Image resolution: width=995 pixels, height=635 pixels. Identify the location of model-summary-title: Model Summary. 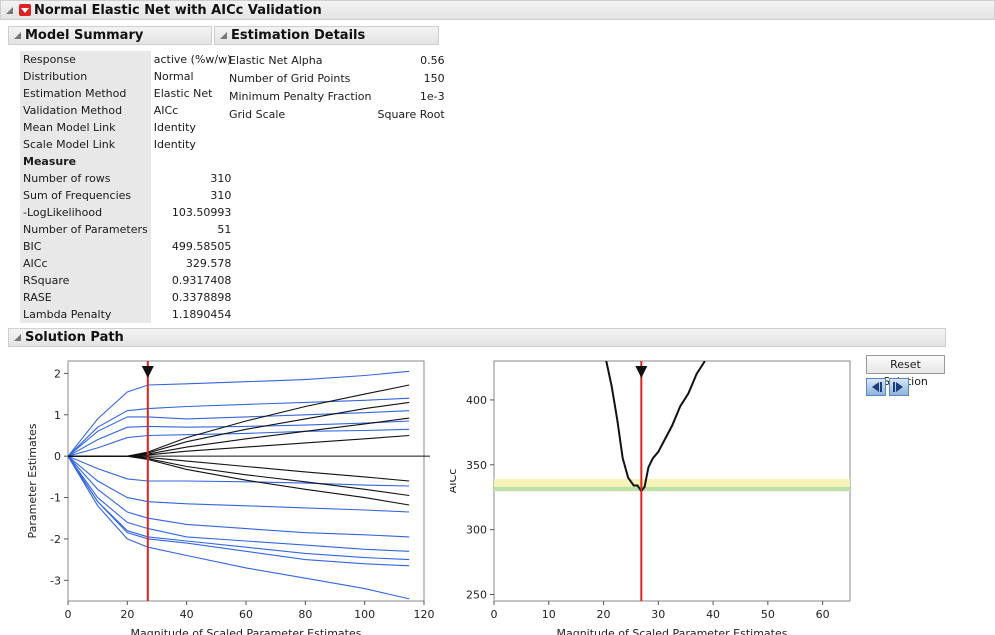
(84, 35).